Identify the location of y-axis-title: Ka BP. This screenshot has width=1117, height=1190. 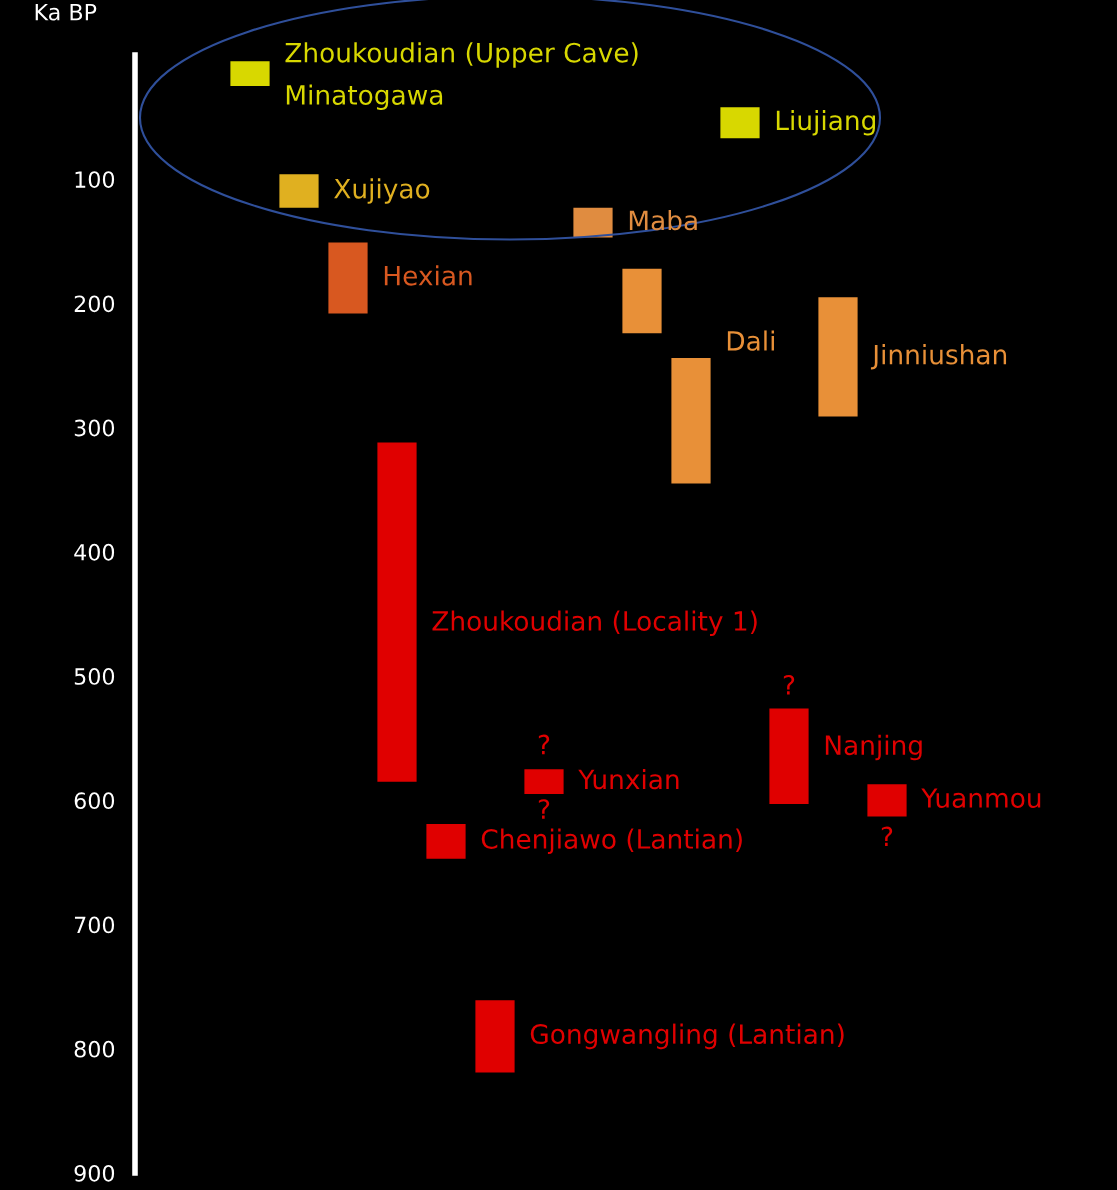
(66, 12).